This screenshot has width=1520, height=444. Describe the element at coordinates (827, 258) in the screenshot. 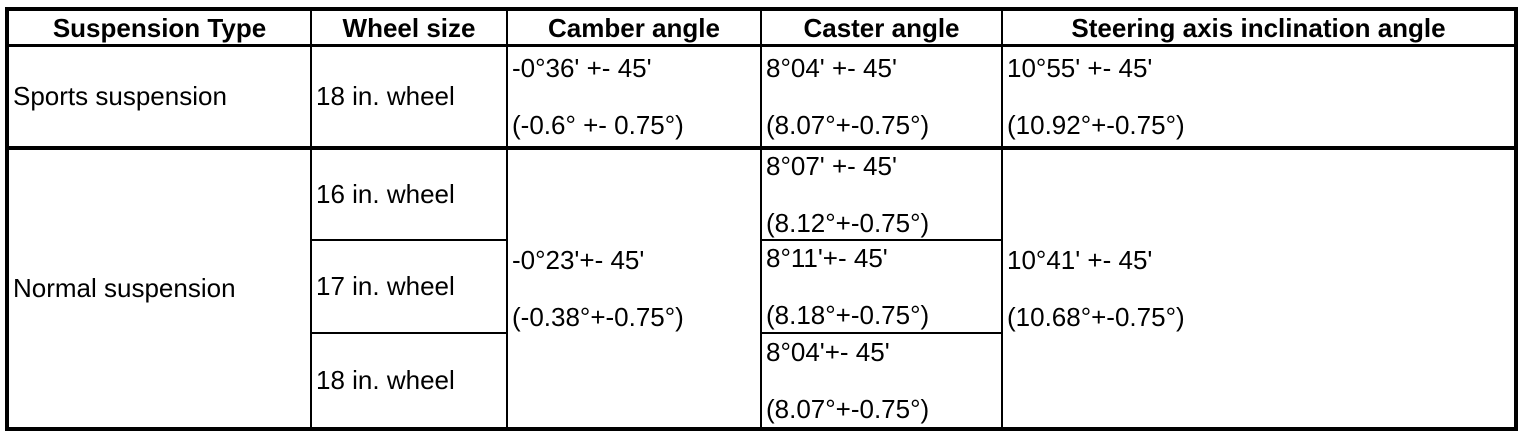

I see `normal-caster-17-value: 8°11'+- 45'` at that location.